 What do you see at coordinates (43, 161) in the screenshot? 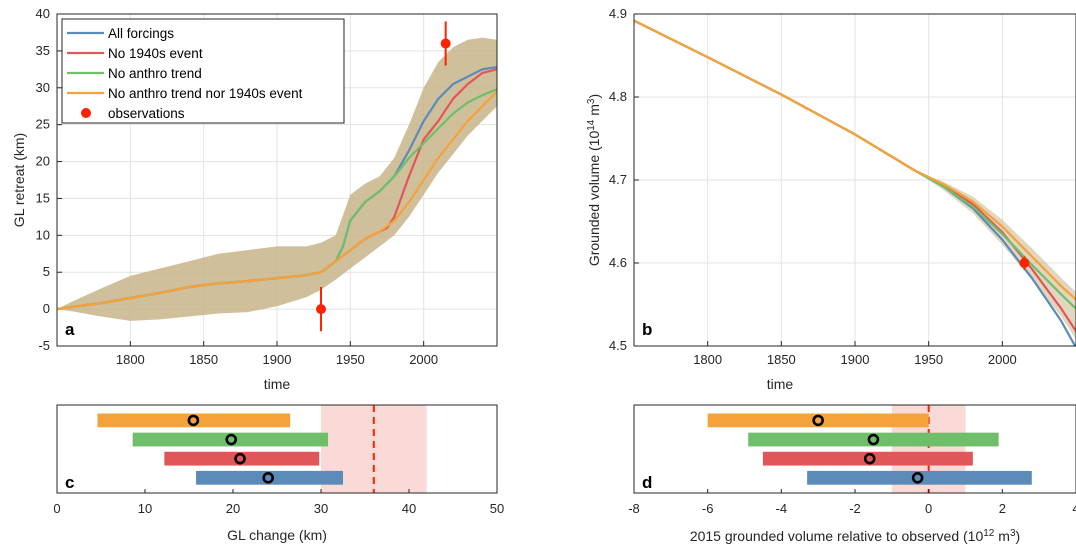
I see `y-tick-label: 20` at bounding box center [43, 161].